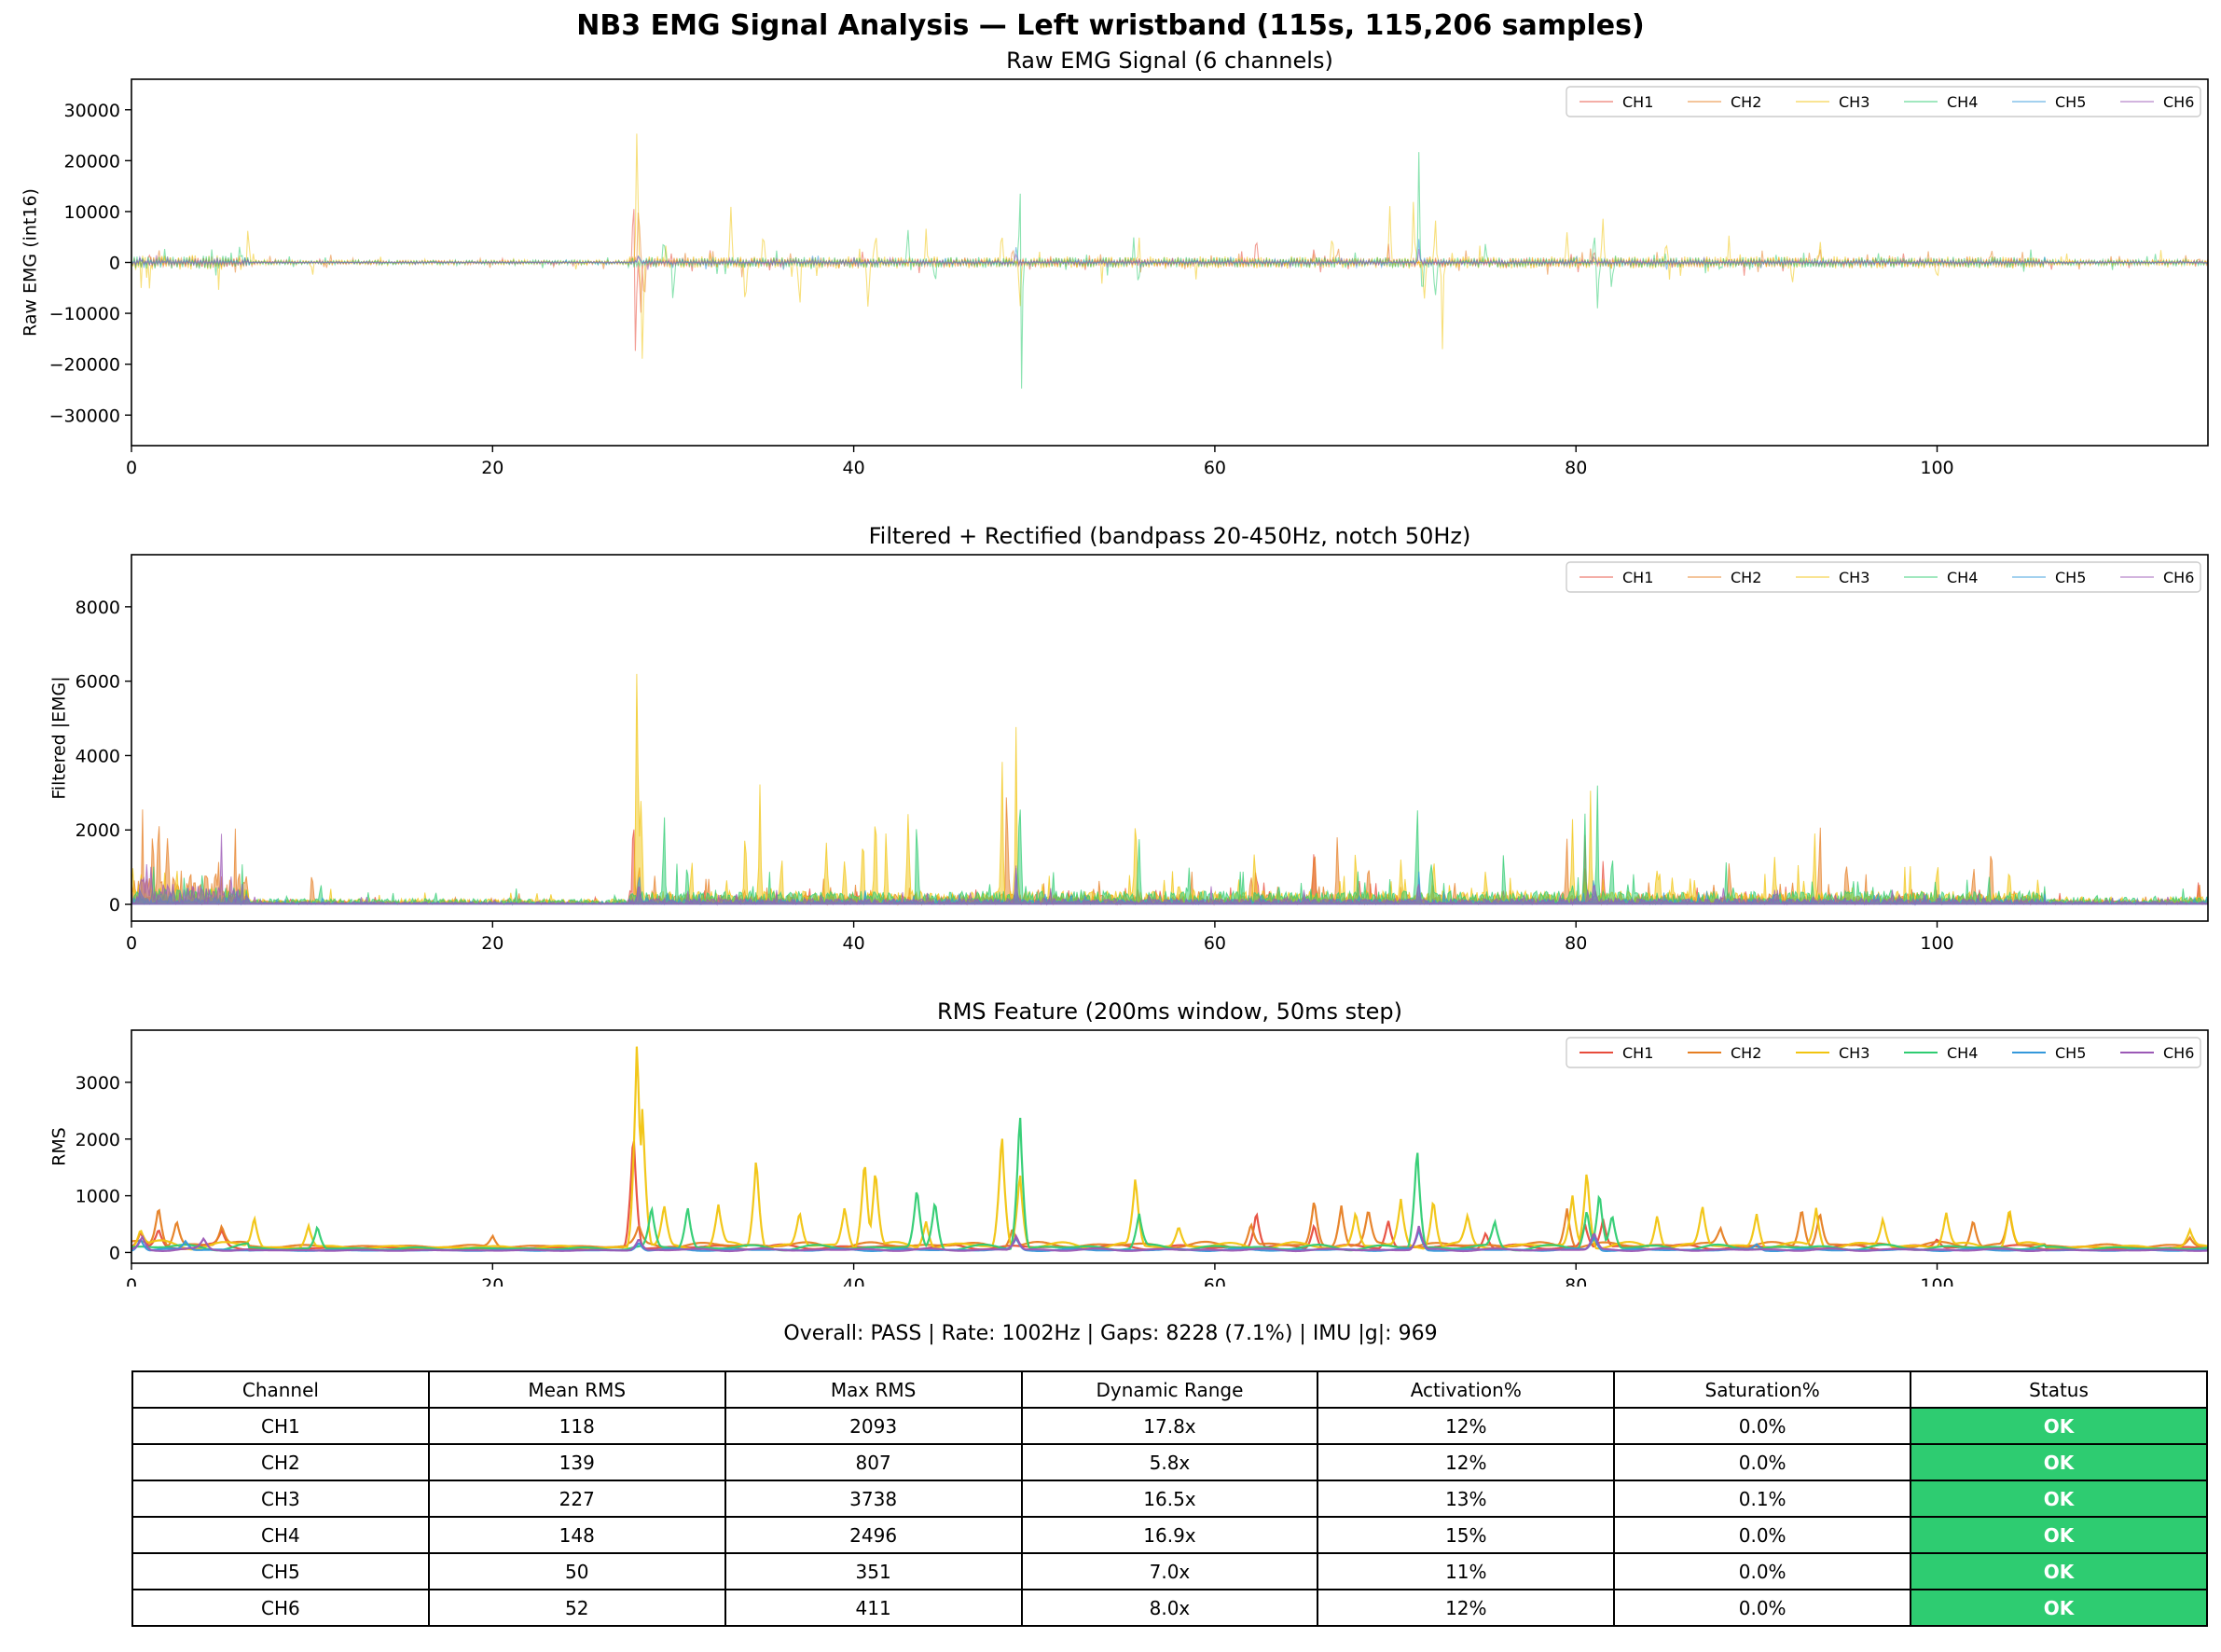 The image size is (2221, 1652). Describe the element at coordinates (280, 1499) in the screenshot. I see `table-cell: CH3` at that location.